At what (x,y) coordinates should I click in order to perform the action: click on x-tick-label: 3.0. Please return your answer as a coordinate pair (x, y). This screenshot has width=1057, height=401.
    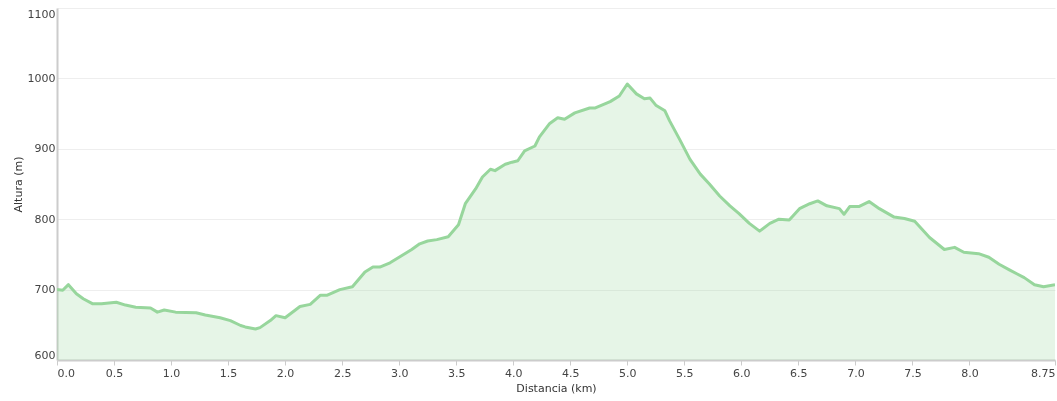
    Looking at the image, I should click on (399, 373).